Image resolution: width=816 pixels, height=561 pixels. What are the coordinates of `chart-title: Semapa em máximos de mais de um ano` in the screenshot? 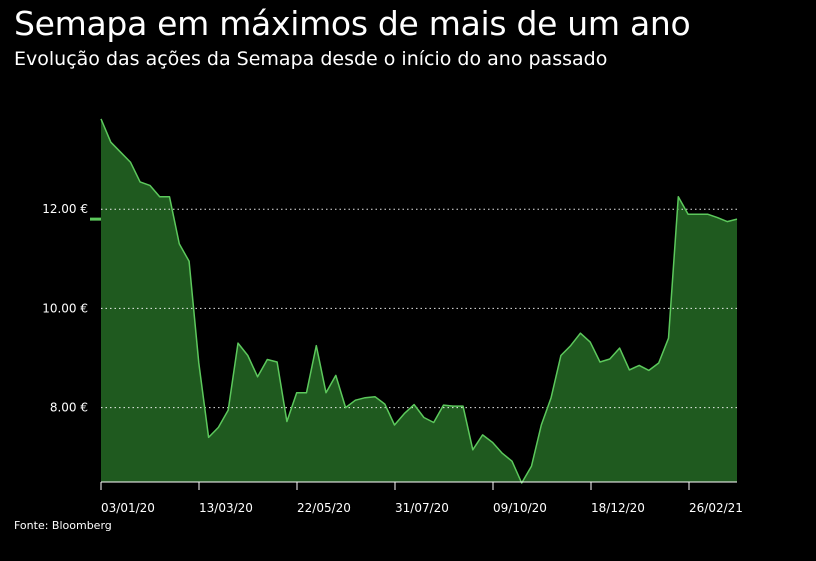 It's located at (352, 23).